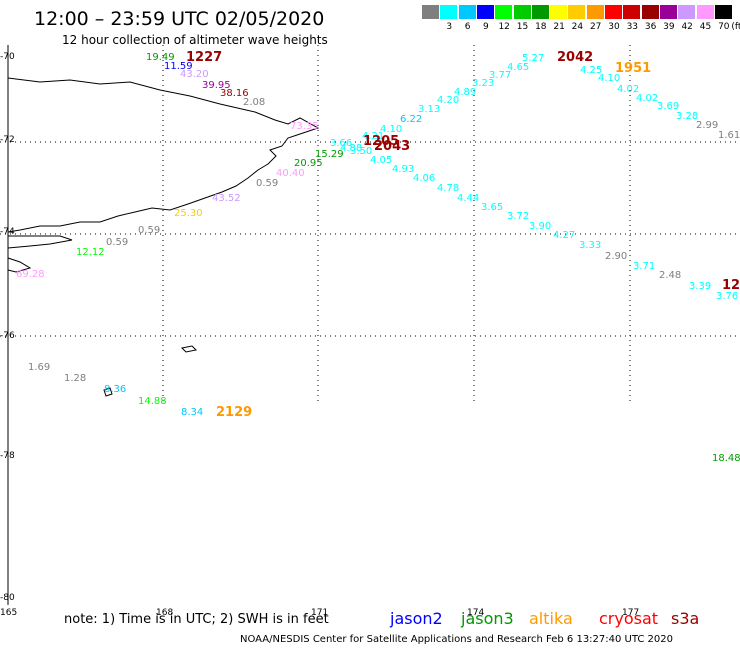 This screenshot has width=740, height=650. I want to click on swh-observation: 69.28, so click(30, 274).